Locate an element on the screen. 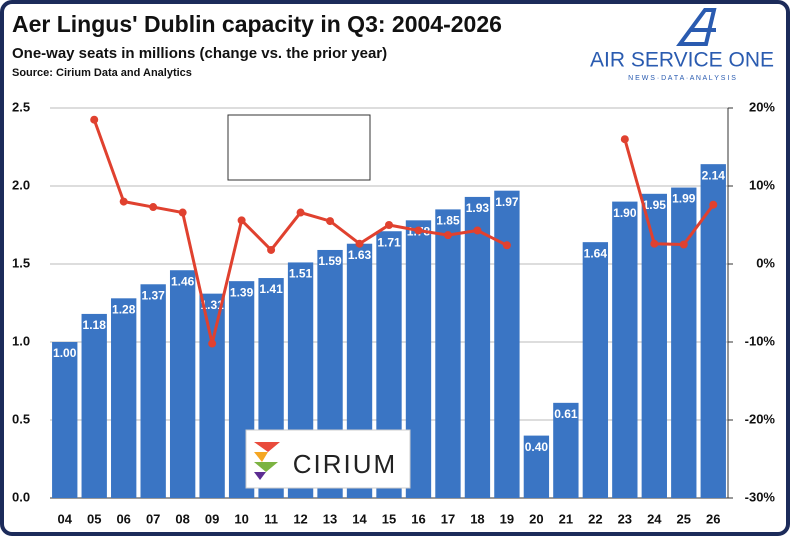  x-tick-label: 09 is located at coordinates (212, 518).